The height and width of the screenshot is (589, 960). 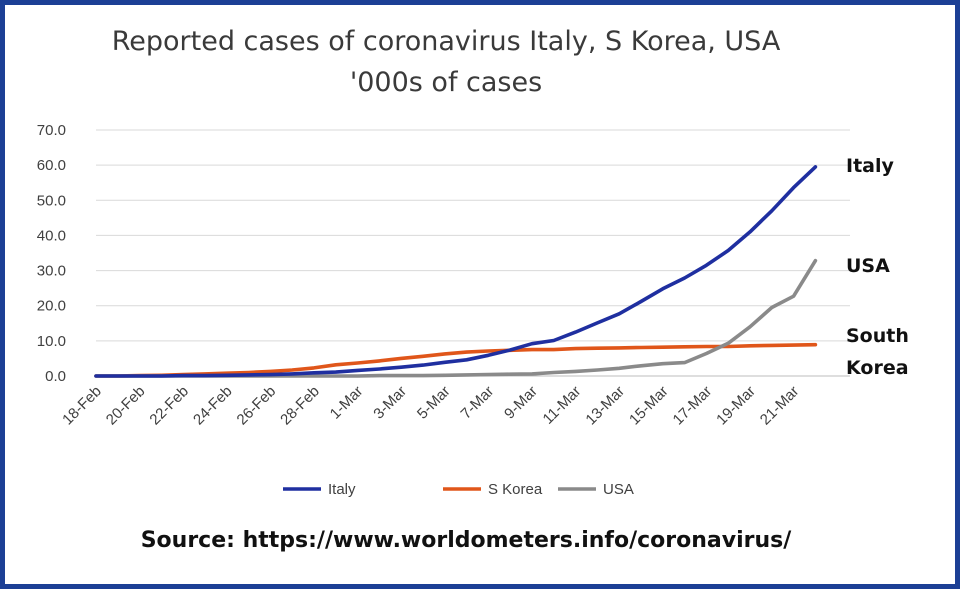 What do you see at coordinates (51, 165) in the screenshot?
I see `y-tick-label: 60.0` at bounding box center [51, 165].